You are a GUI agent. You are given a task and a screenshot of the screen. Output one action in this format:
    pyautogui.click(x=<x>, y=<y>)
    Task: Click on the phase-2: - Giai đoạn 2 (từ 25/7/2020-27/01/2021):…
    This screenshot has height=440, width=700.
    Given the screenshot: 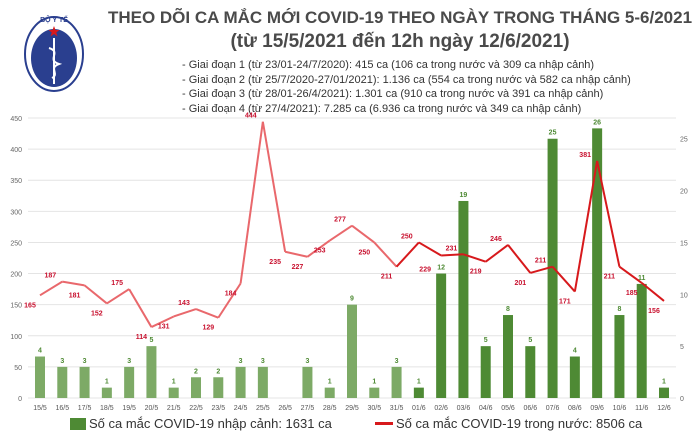 What is the action you would take?
    pyautogui.click(x=406, y=79)
    